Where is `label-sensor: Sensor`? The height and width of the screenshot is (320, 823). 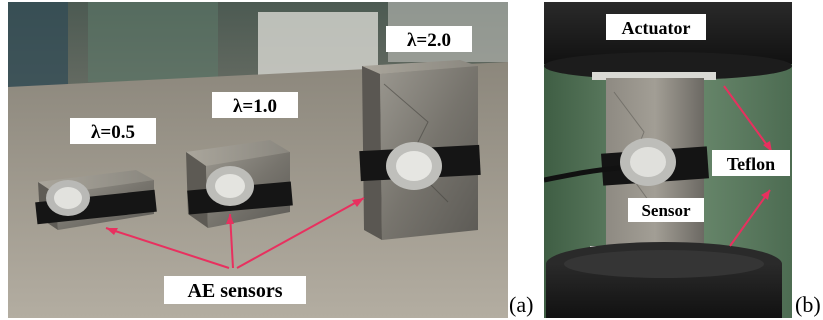 label-sensor: Sensor is located at coordinates (666, 210).